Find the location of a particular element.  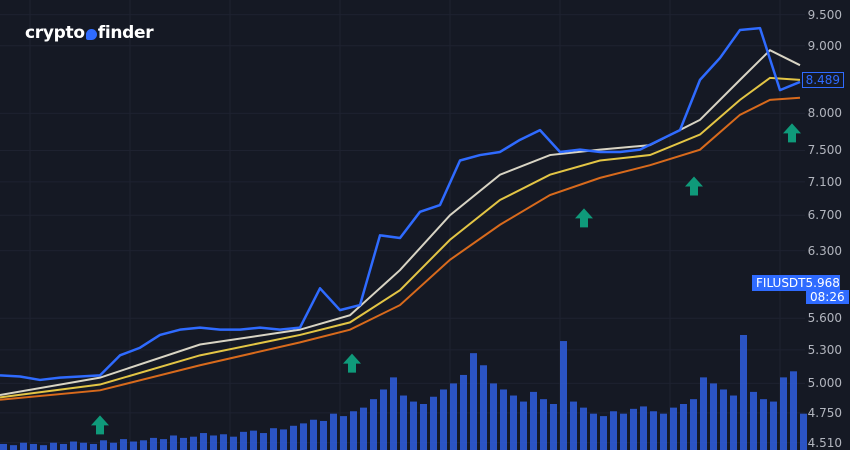

symbol-label: FILUSDT is located at coordinates (781, 283).